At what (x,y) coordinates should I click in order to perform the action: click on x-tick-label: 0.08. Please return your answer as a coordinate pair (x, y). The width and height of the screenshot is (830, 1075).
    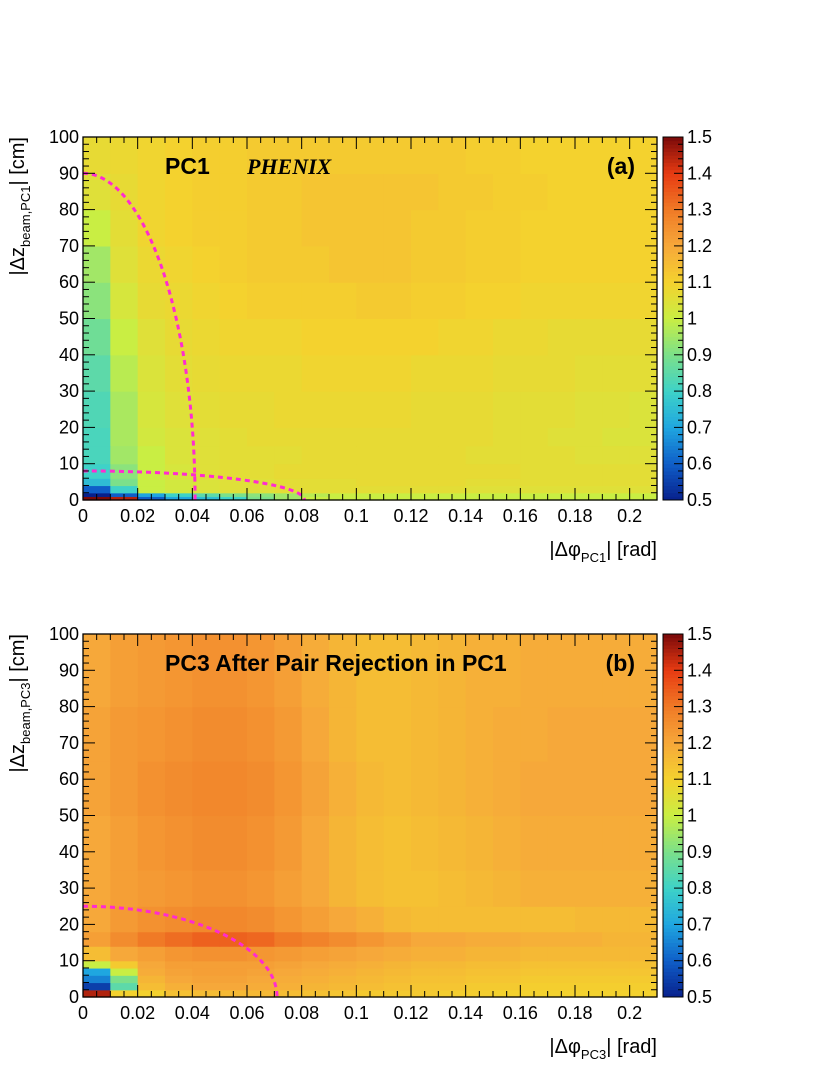
    Looking at the image, I should click on (301, 516).